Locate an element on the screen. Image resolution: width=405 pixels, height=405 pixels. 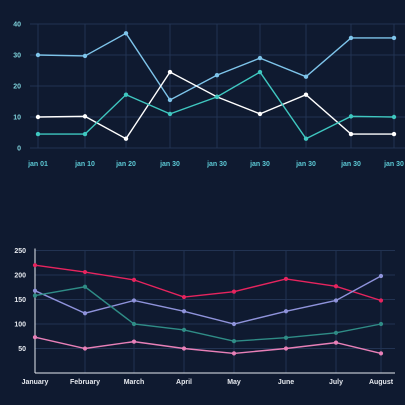
chart2-x-tick-label: January is located at coordinates (35, 382).